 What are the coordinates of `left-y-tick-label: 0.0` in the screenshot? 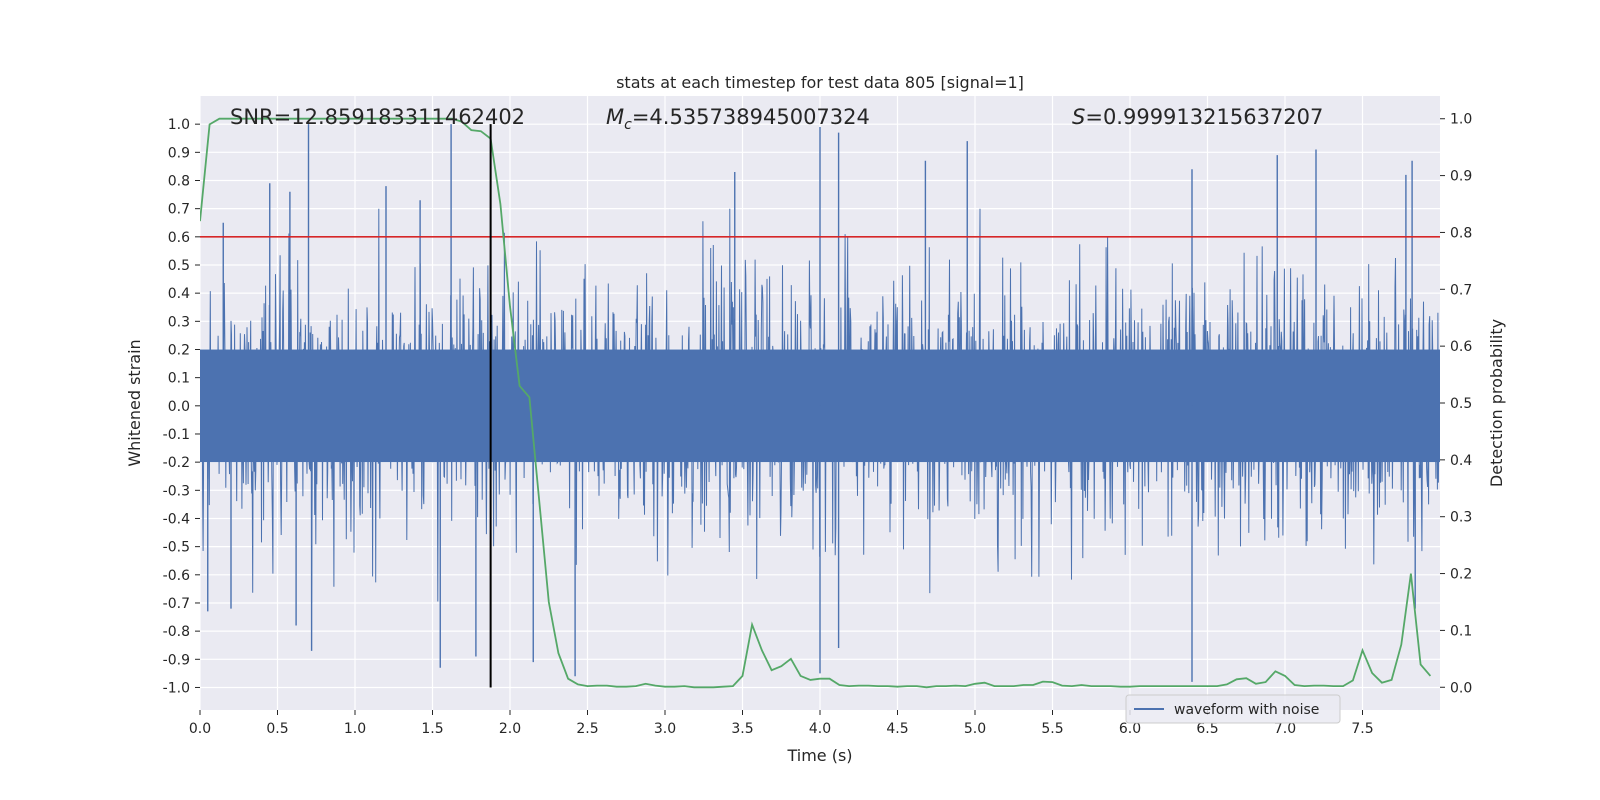 It's located at (179, 407).